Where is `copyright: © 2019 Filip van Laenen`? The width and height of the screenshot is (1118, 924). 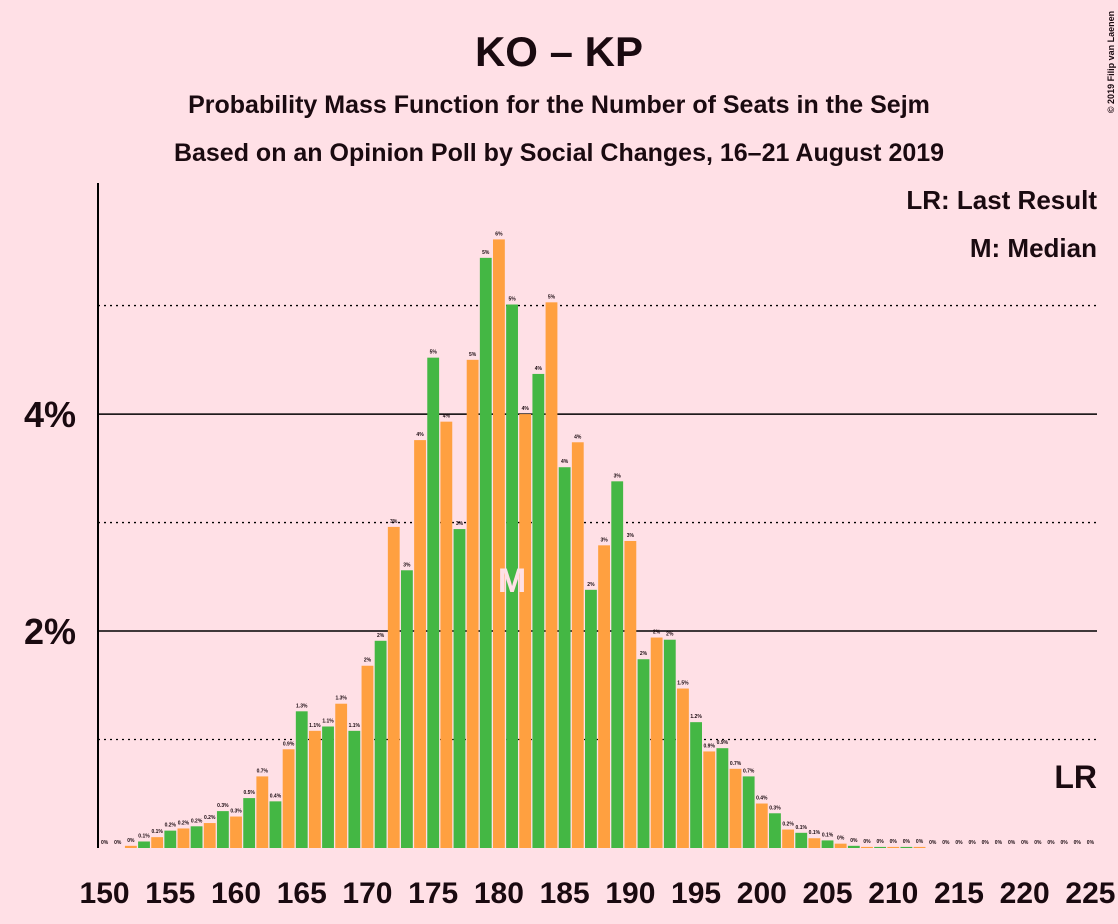
copyright: © 2019 Filip van Laenen is located at coordinates (1111, 62).